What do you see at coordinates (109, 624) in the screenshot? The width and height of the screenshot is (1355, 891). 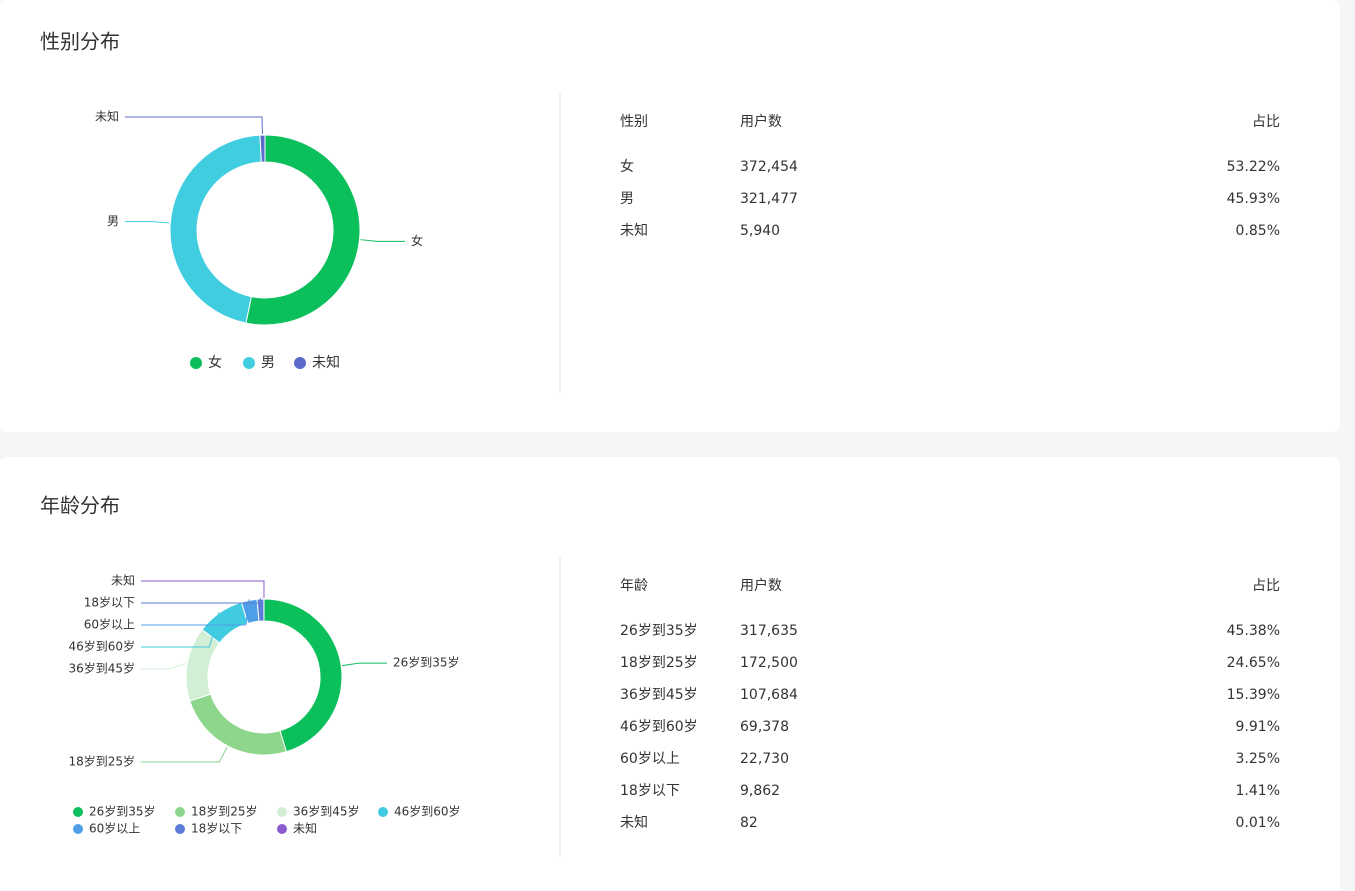 I see `slice-label: 60岁以上` at bounding box center [109, 624].